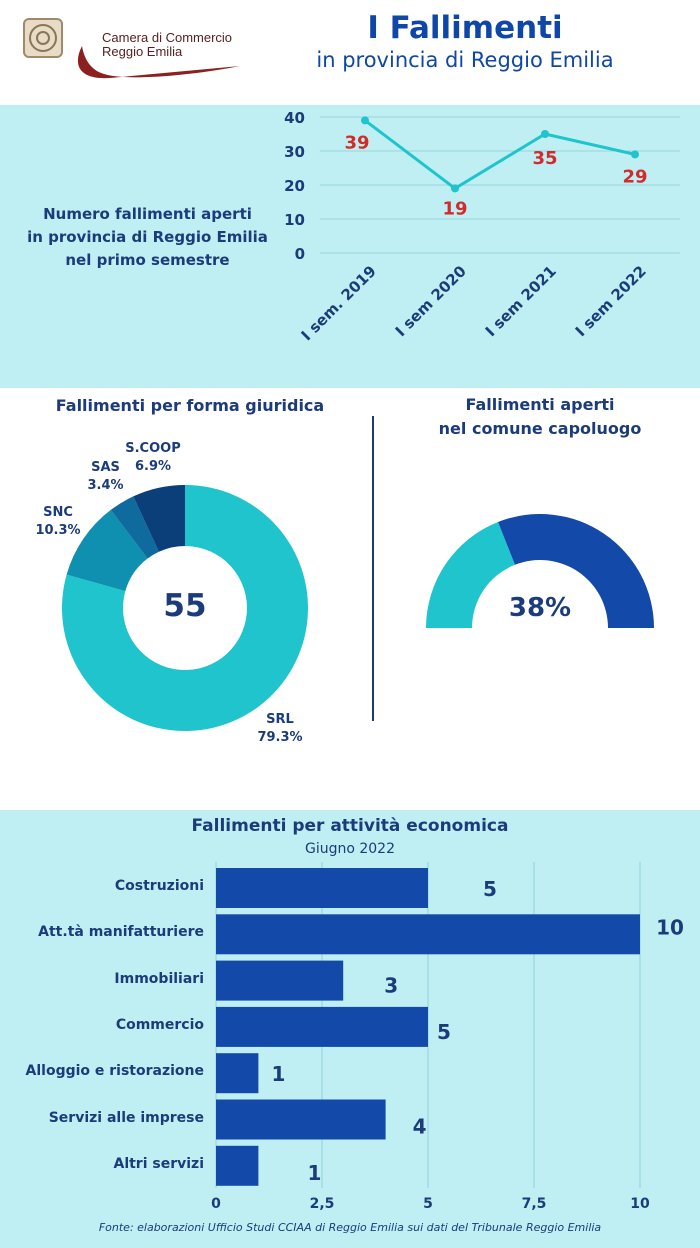 Image resolution: width=700 pixels, height=1248 pixels. Describe the element at coordinates (153, 458) in the screenshot. I see `pie-label-scoop: S.COOP 6.9%` at that location.